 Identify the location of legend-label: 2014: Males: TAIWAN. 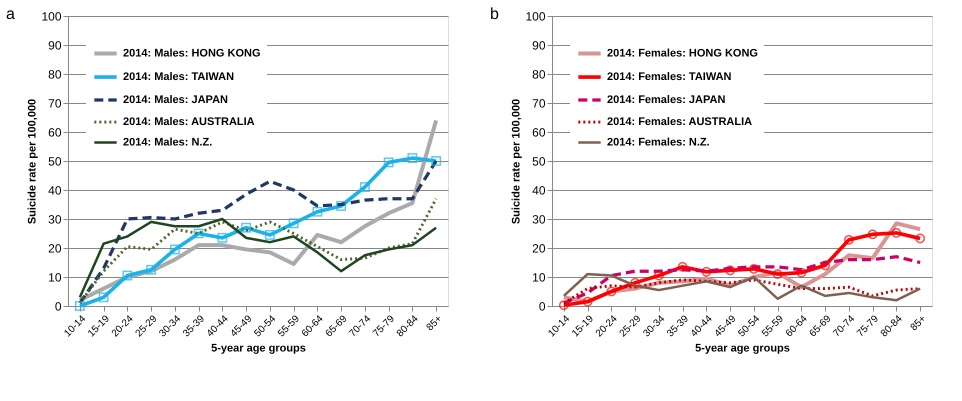
(178, 77).